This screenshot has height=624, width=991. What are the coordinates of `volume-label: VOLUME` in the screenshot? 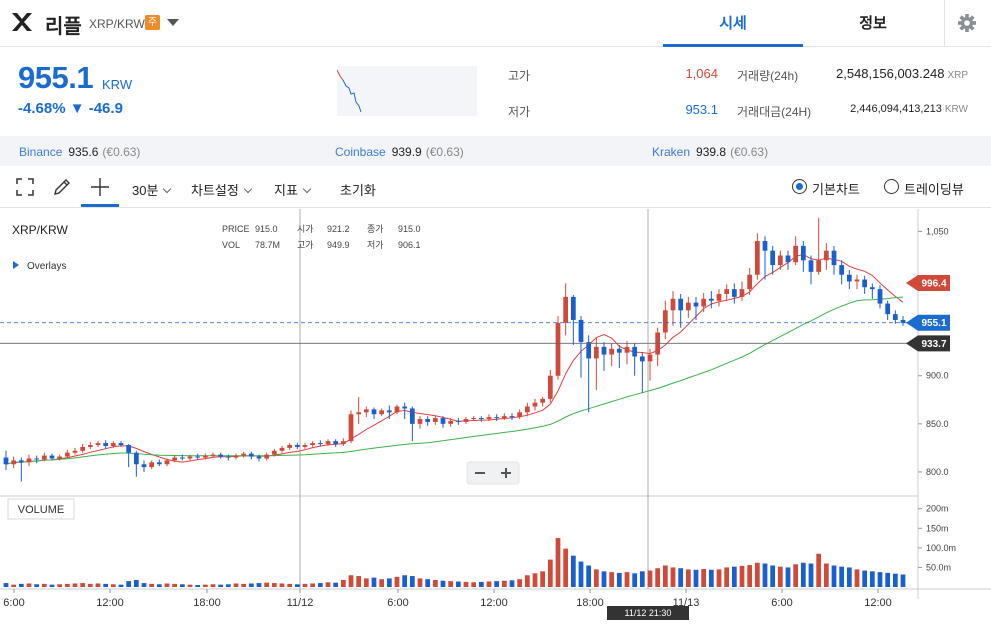 It's located at (41, 510).